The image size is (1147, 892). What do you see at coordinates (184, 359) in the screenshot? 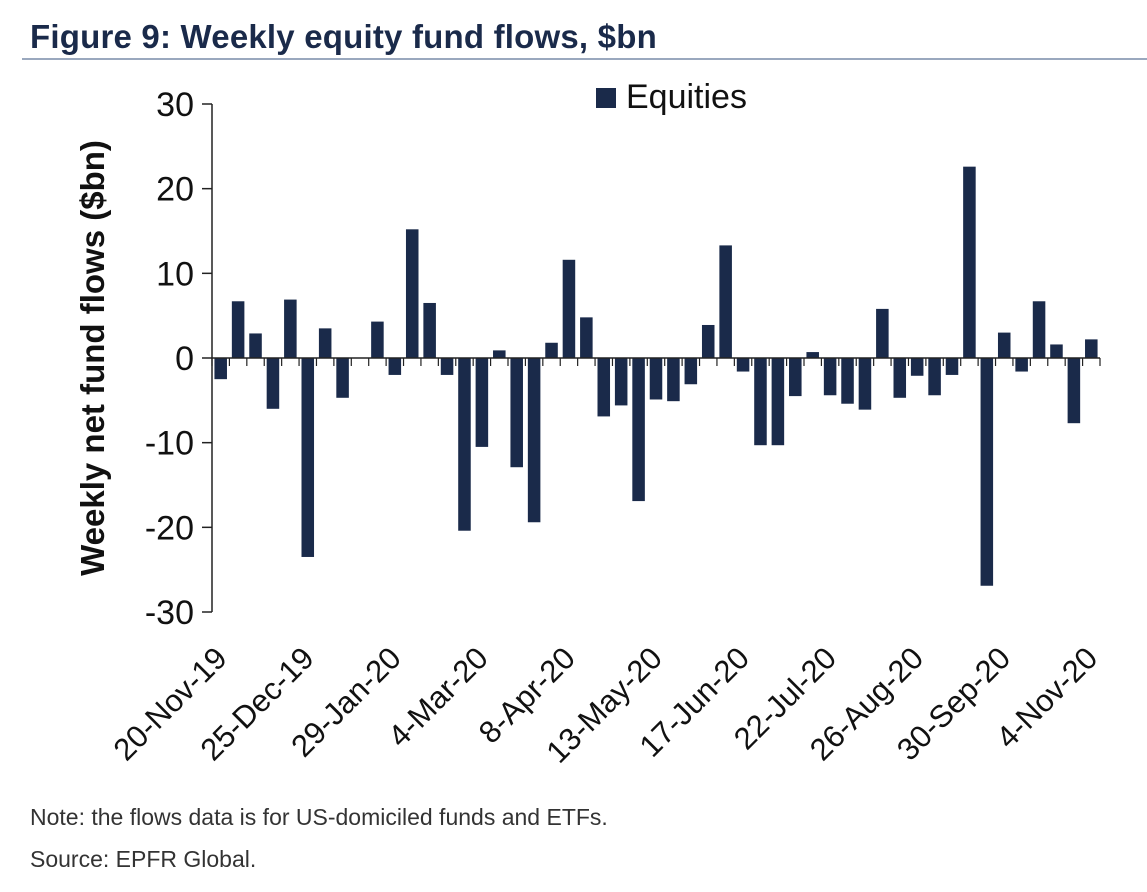
I see `y-tick-label: 0` at bounding box center [184, 359].